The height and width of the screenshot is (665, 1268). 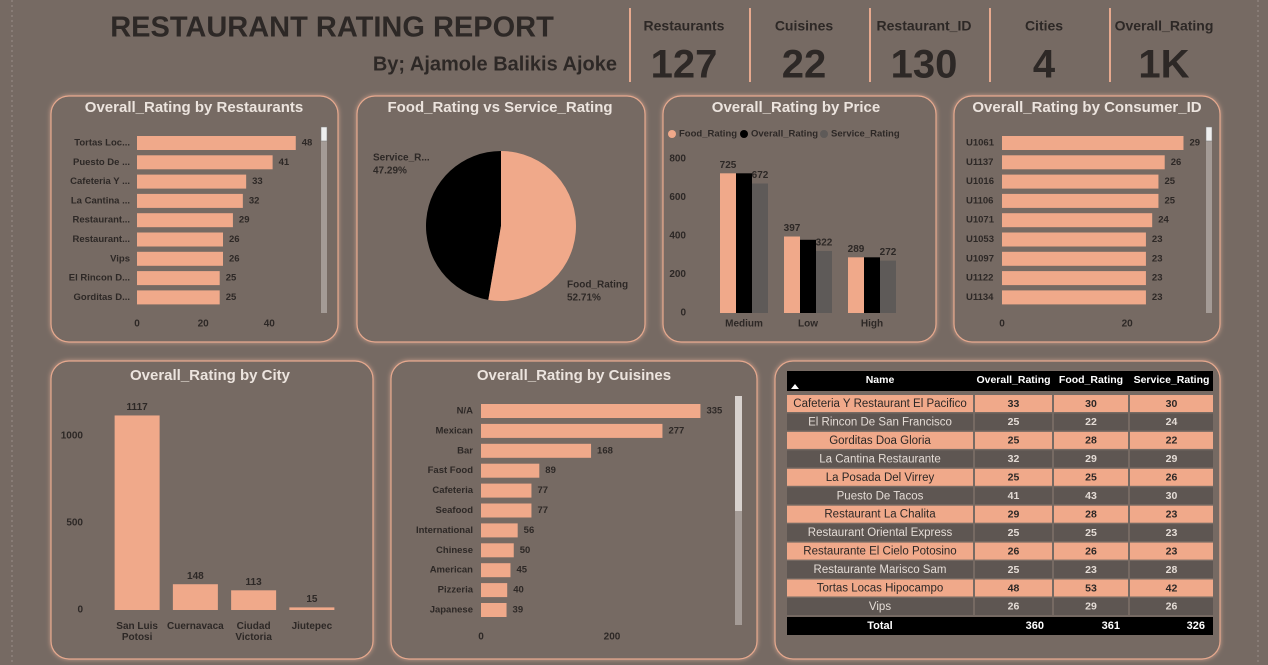 What do you see at coordinates (979, 200) in the screenshot?
I see `y-tick-label: U1106` at bounding box center [979, 200].